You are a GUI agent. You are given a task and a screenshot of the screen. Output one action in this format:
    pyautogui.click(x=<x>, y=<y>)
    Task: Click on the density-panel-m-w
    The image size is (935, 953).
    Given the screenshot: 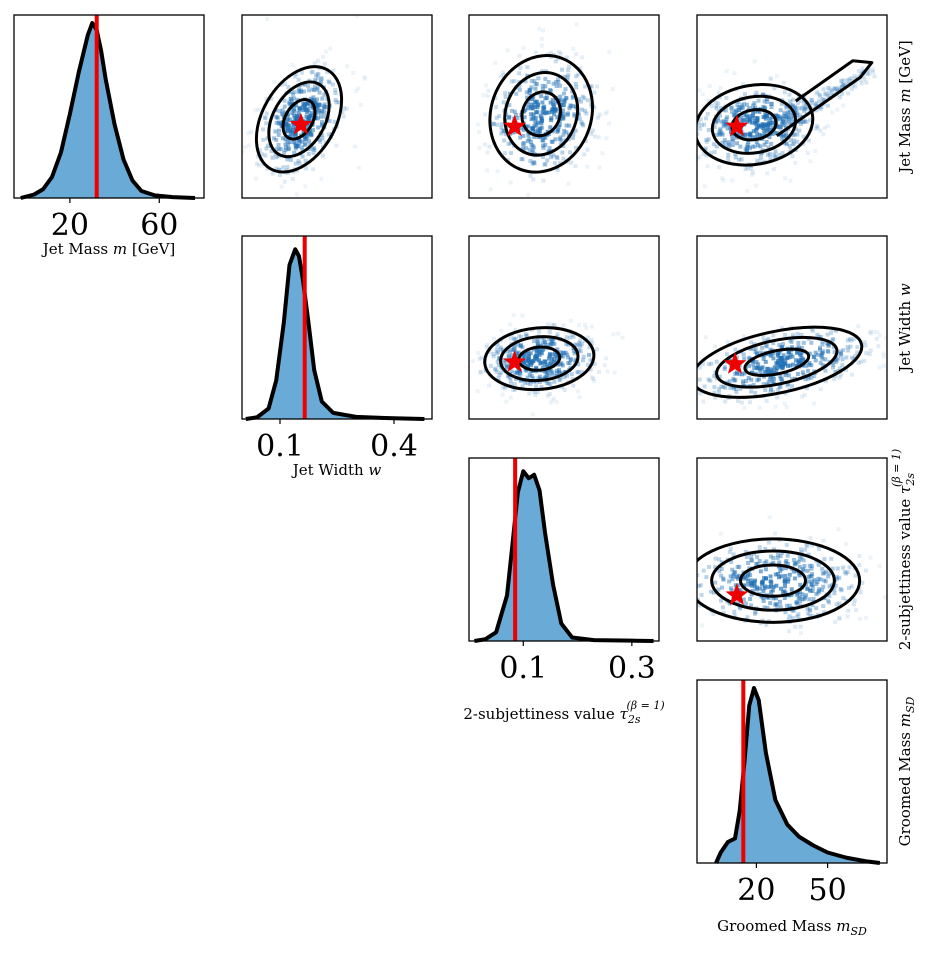 What is the action you would take?
    pyautogui.click(x=337, y=106)
    